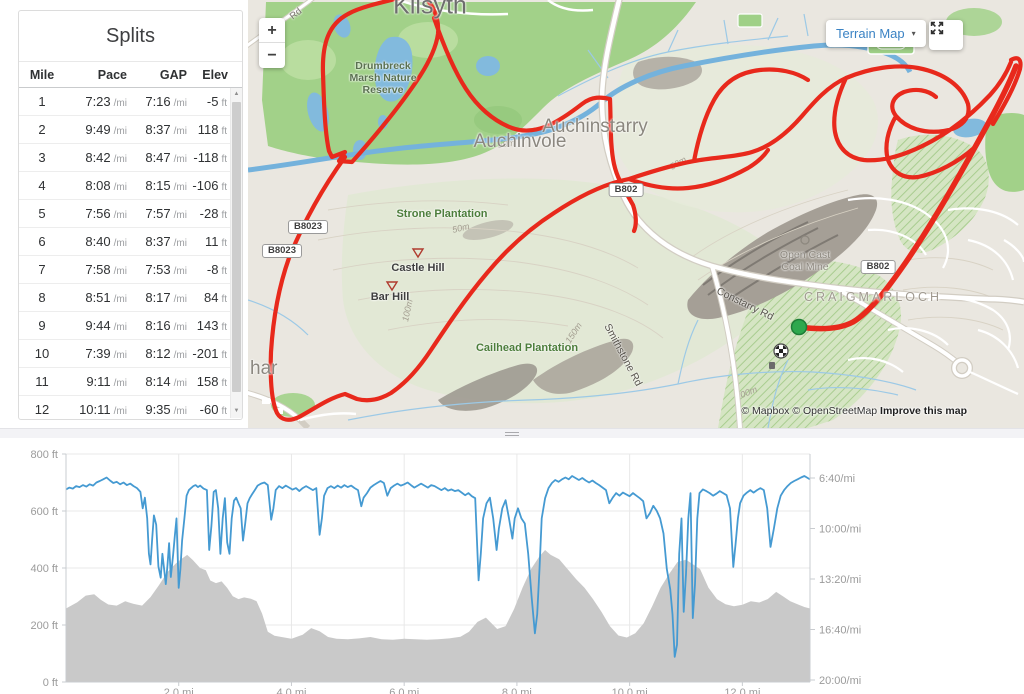 The image size is (1024, 694). Describe the element at coordinates (173, 74) in the screenshot. I see `column-header-gap: GAP` at that location.